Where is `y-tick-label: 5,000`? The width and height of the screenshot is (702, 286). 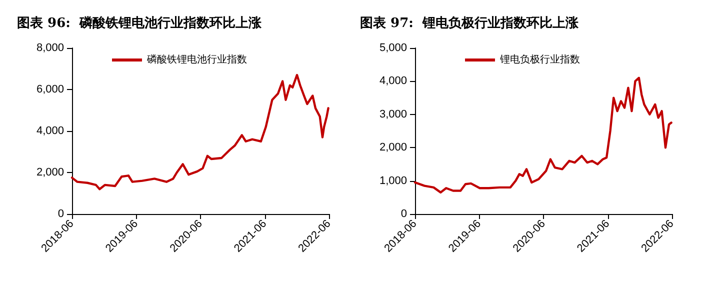 y-tick-label: 5,000 is located at coordinates (393, 48).